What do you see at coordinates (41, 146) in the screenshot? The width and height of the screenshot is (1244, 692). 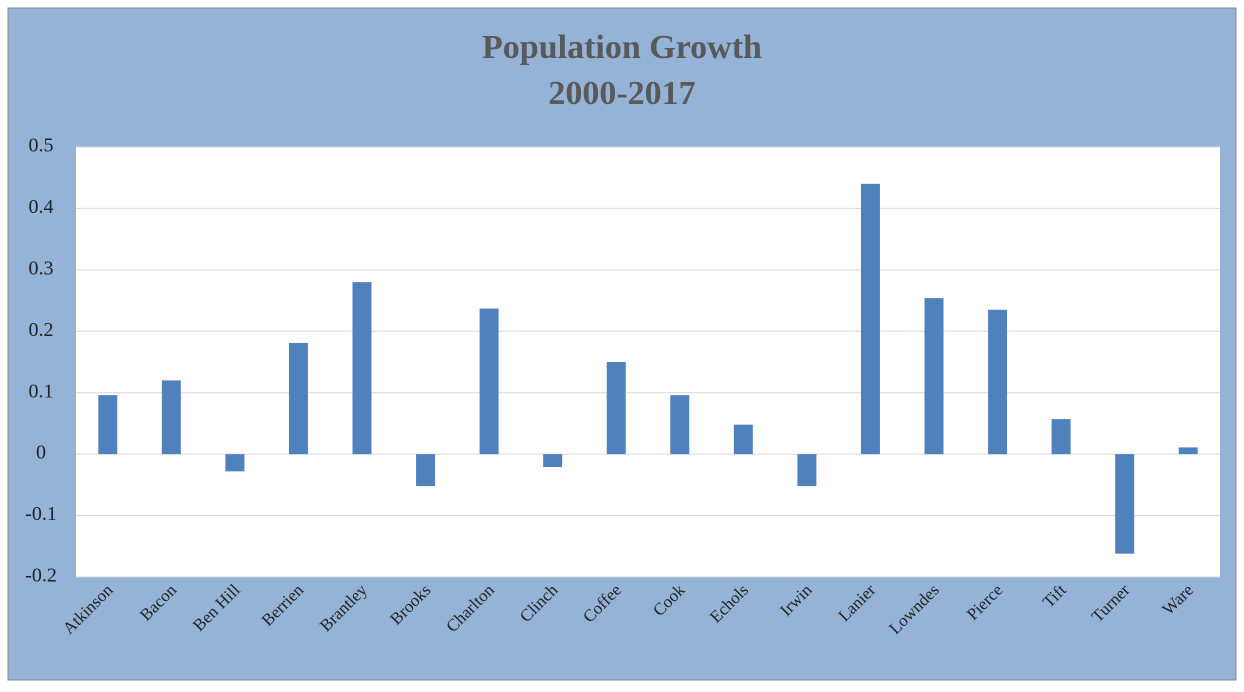 I see `y-tick-label: 0.5` at bounding box center [41, 146].